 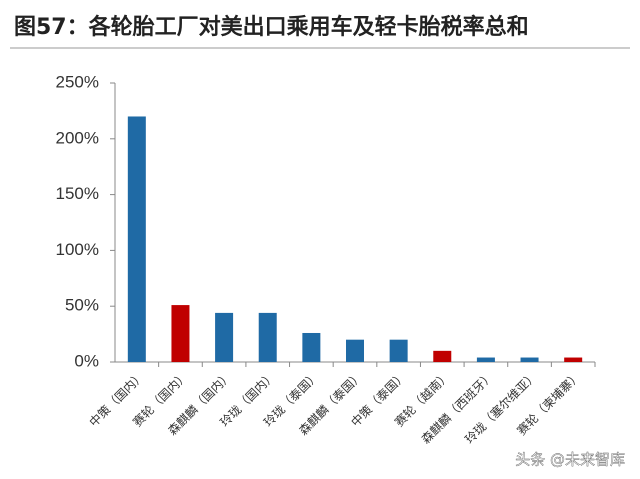 I want to click on y-tick-label: 200%, so click(x=77, y=137).